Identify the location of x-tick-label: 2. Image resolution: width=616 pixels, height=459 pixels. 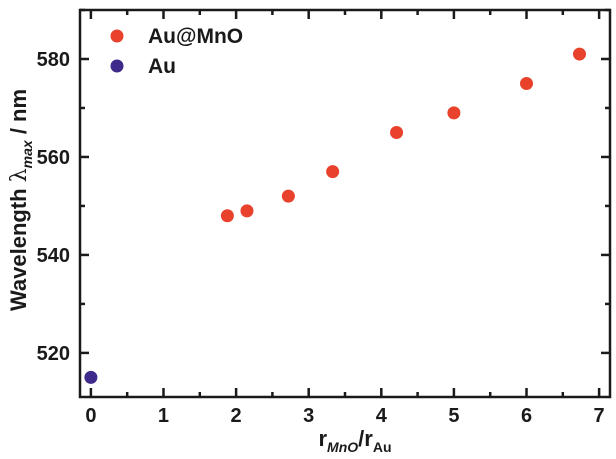
(236, 416).